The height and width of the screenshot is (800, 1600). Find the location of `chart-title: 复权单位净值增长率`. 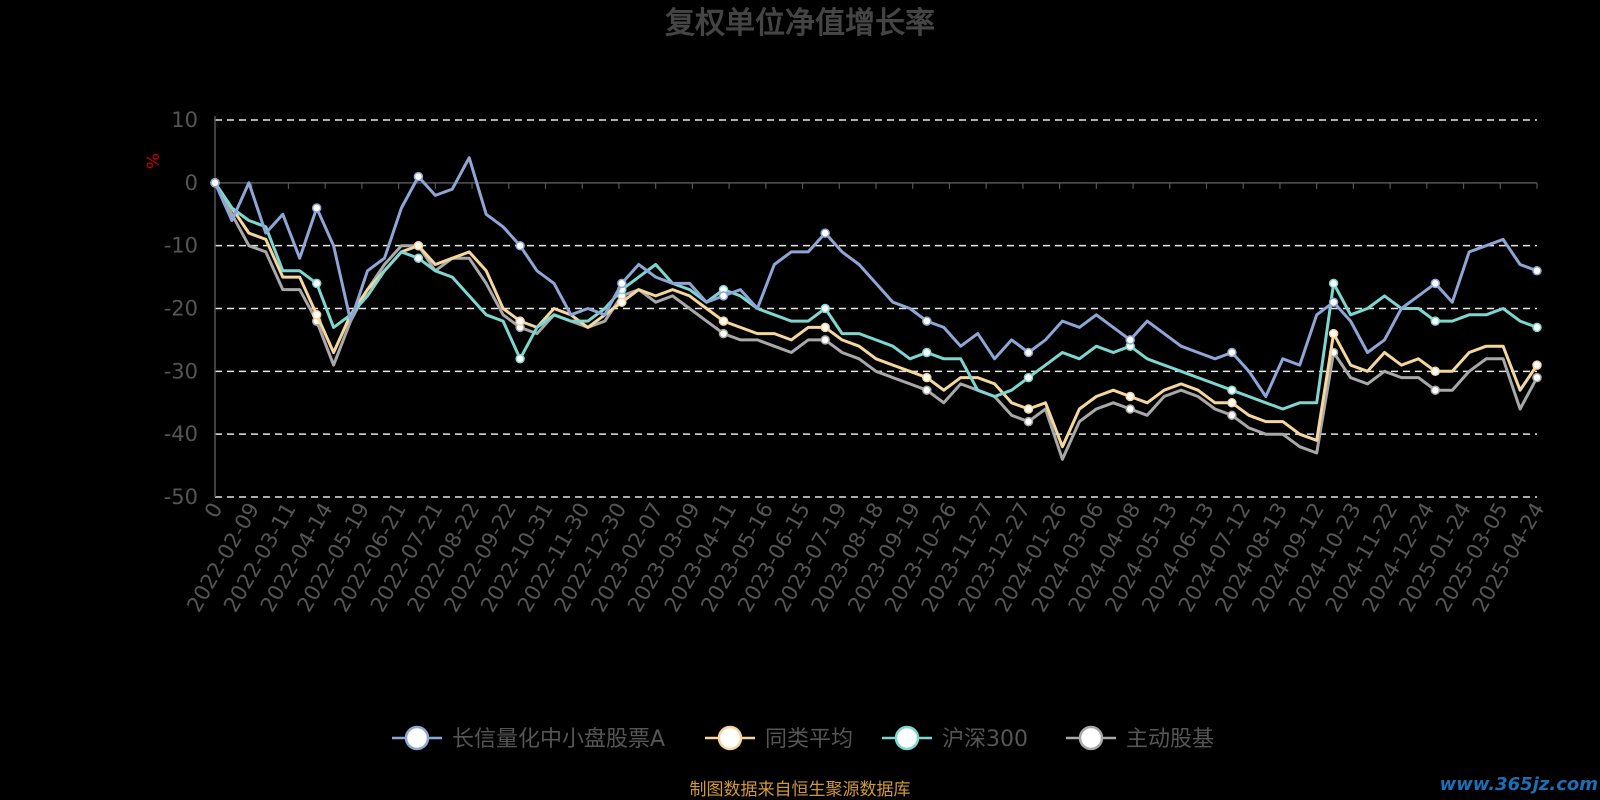

chart-title: 复权单位净值增长率 is located at coordinates (800, 23).